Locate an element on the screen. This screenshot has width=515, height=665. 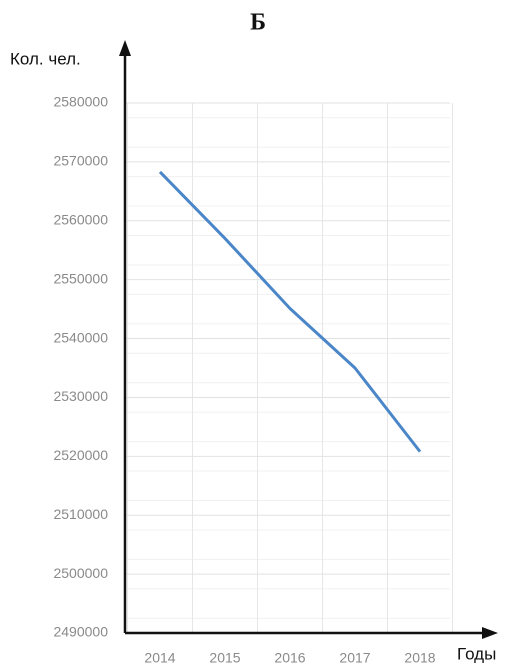
y-tick-label: 2510000 is located at coordinates (80, 514).